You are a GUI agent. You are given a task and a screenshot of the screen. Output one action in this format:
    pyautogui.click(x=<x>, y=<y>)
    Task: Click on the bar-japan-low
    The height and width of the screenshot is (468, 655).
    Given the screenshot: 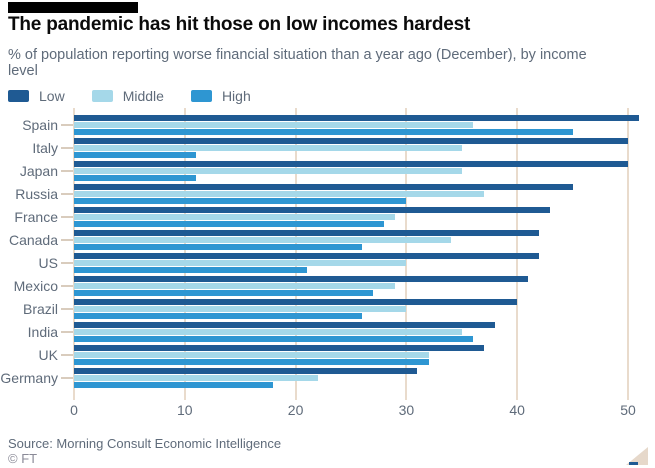 What is the action you would take?
    pyautogui.click(x=351, y=164)
    